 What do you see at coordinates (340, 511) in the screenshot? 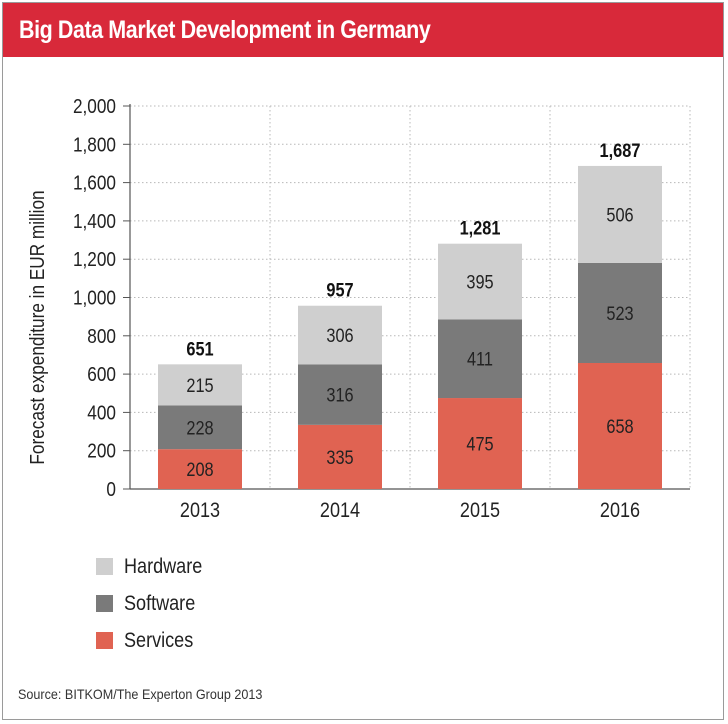
I see `x-tick-label: 2014` at bounding box center [340, 511].